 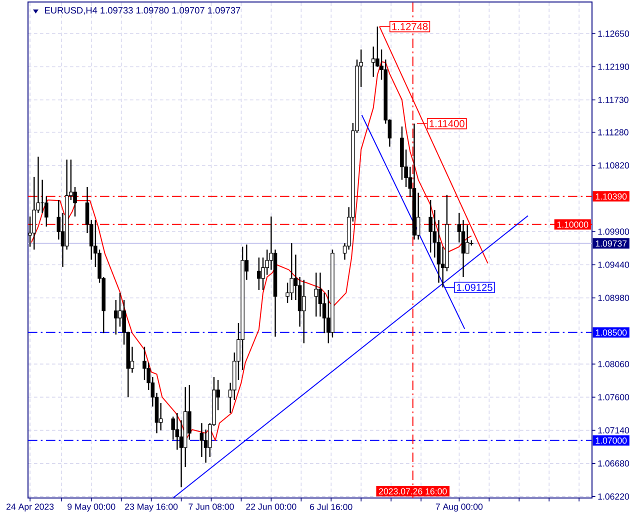 What do you see at coordinates (447, 124) in the screenshot?
I see `annotation: 1.11400` at bounding box center [447, 124].